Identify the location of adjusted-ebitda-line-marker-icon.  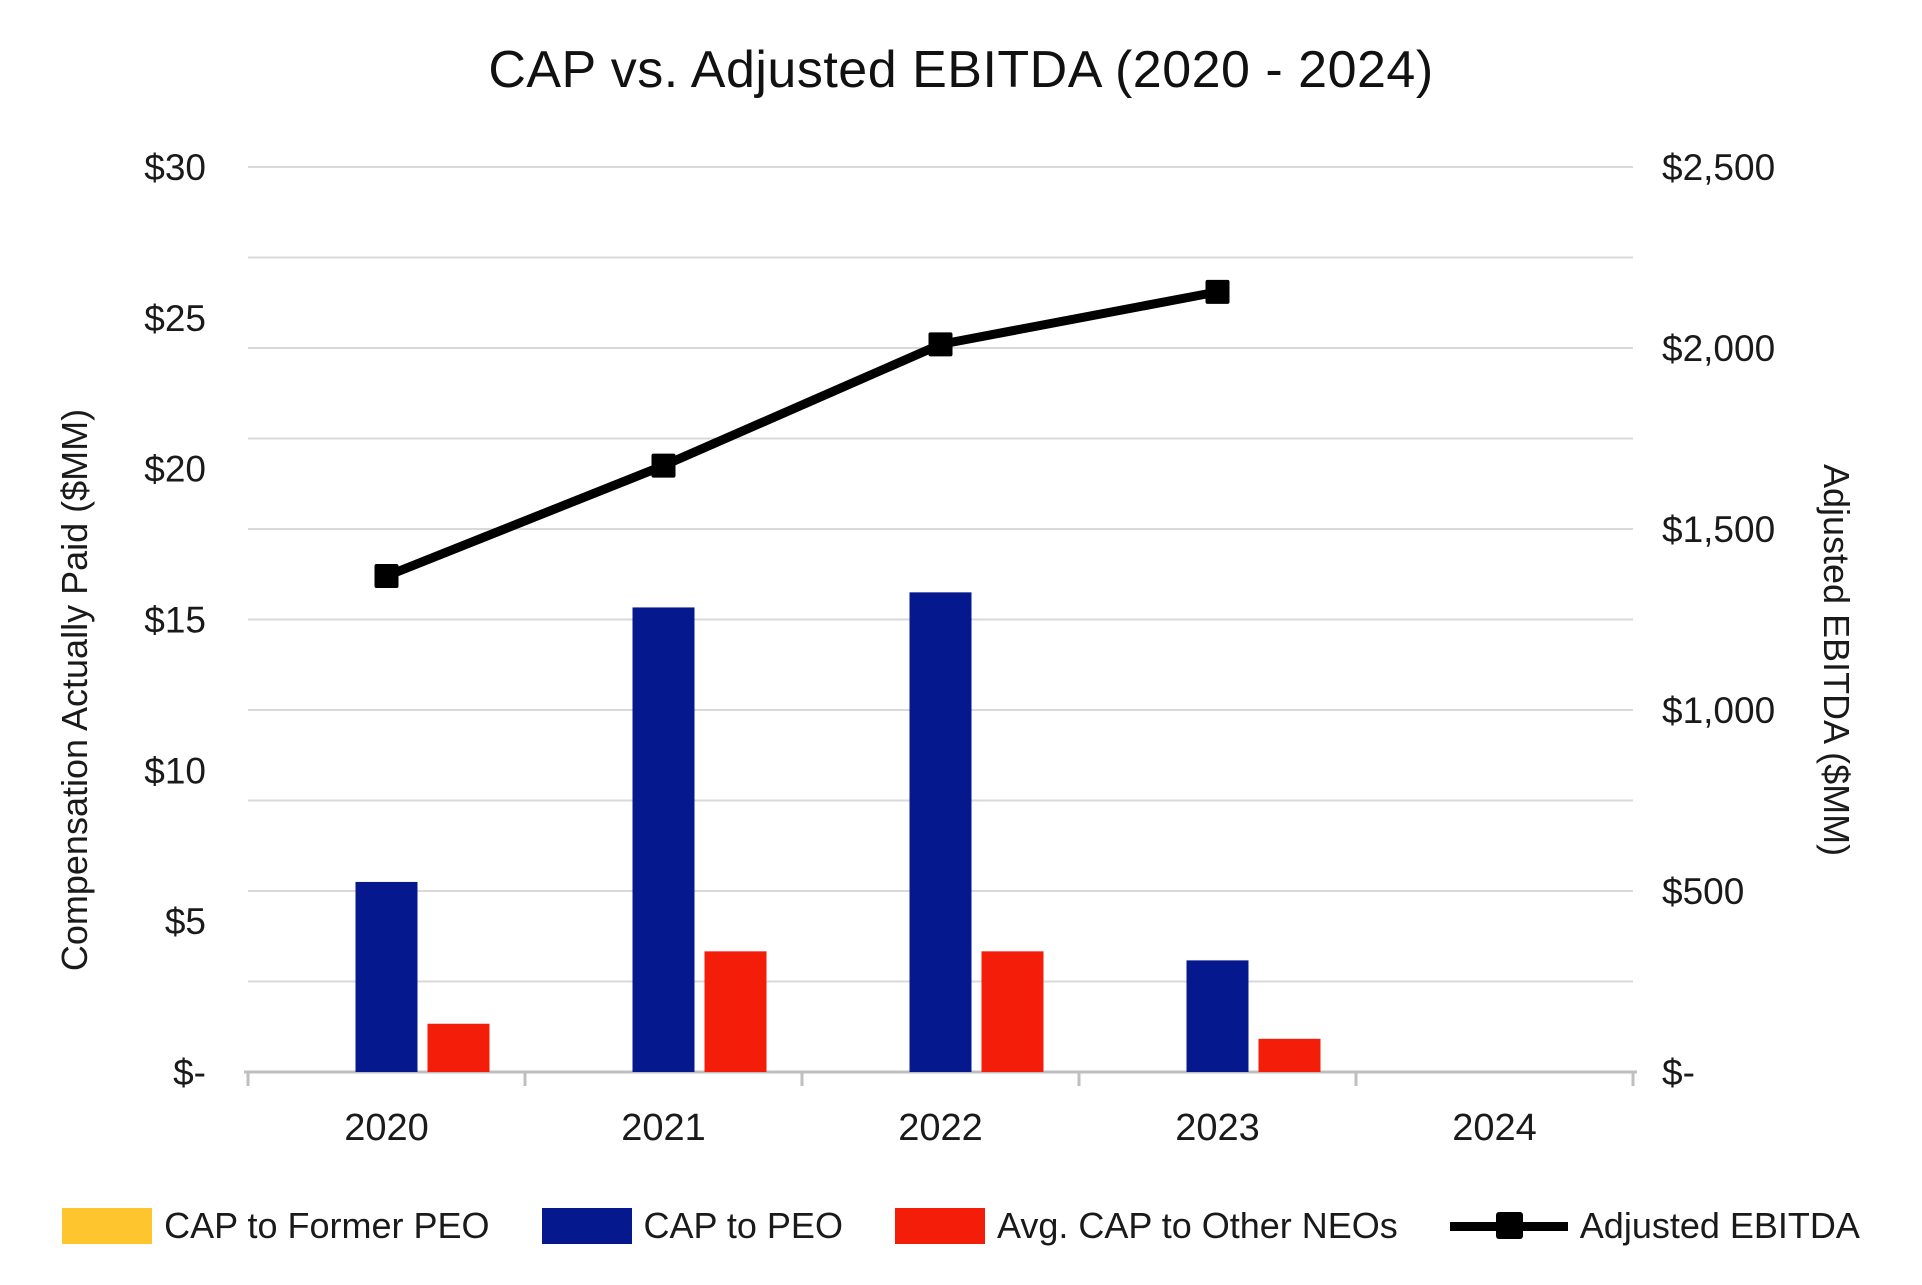
(1508, 1226).